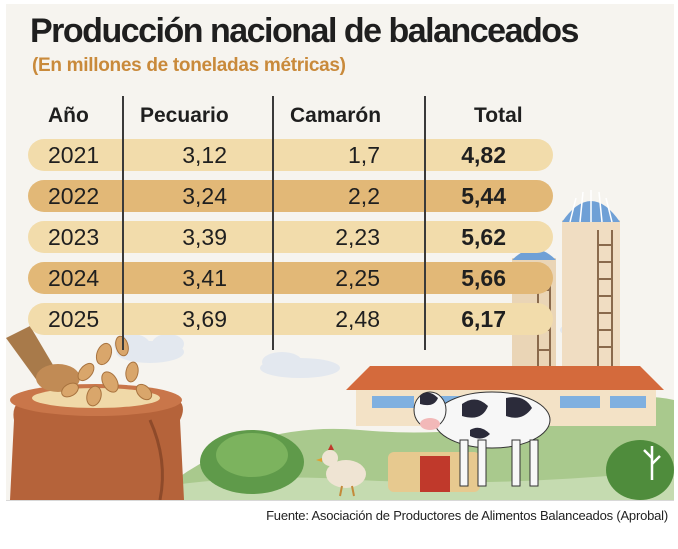 Image resolution: width=678 pixels, height=549 pixels. What do you see at coordinates (483, 319) in the screenshot?
I see `cell-total: 6,17` at bounding box center [483, 319].